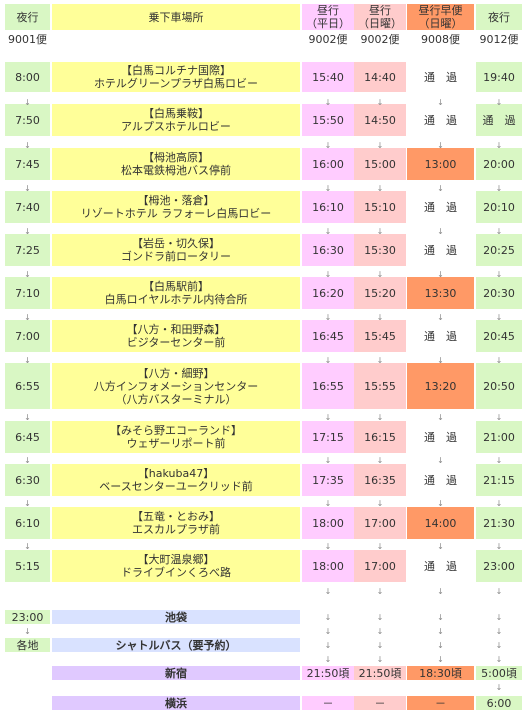  I want to click on header-c1: 乗下車場所, so click(176, 17).